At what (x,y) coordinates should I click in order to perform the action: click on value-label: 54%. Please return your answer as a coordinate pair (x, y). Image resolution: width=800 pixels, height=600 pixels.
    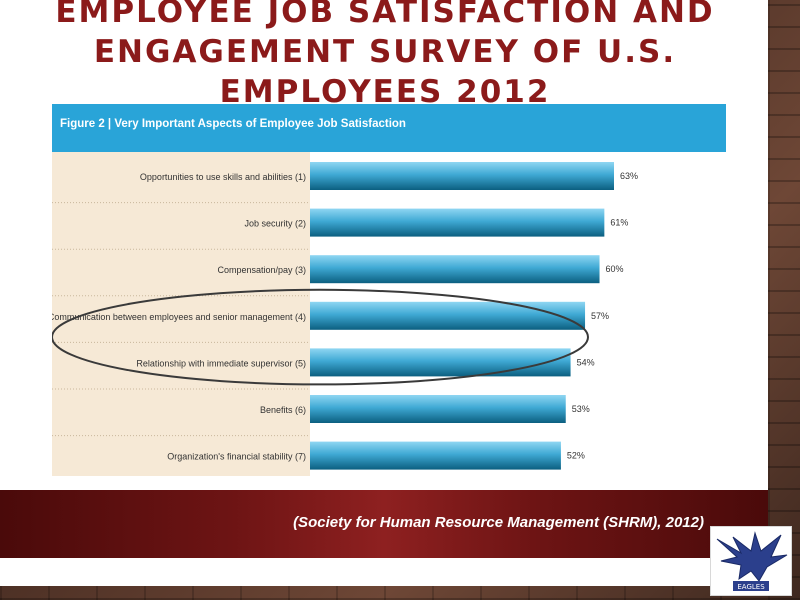
    Looking at the image, I should click on (586, 362).